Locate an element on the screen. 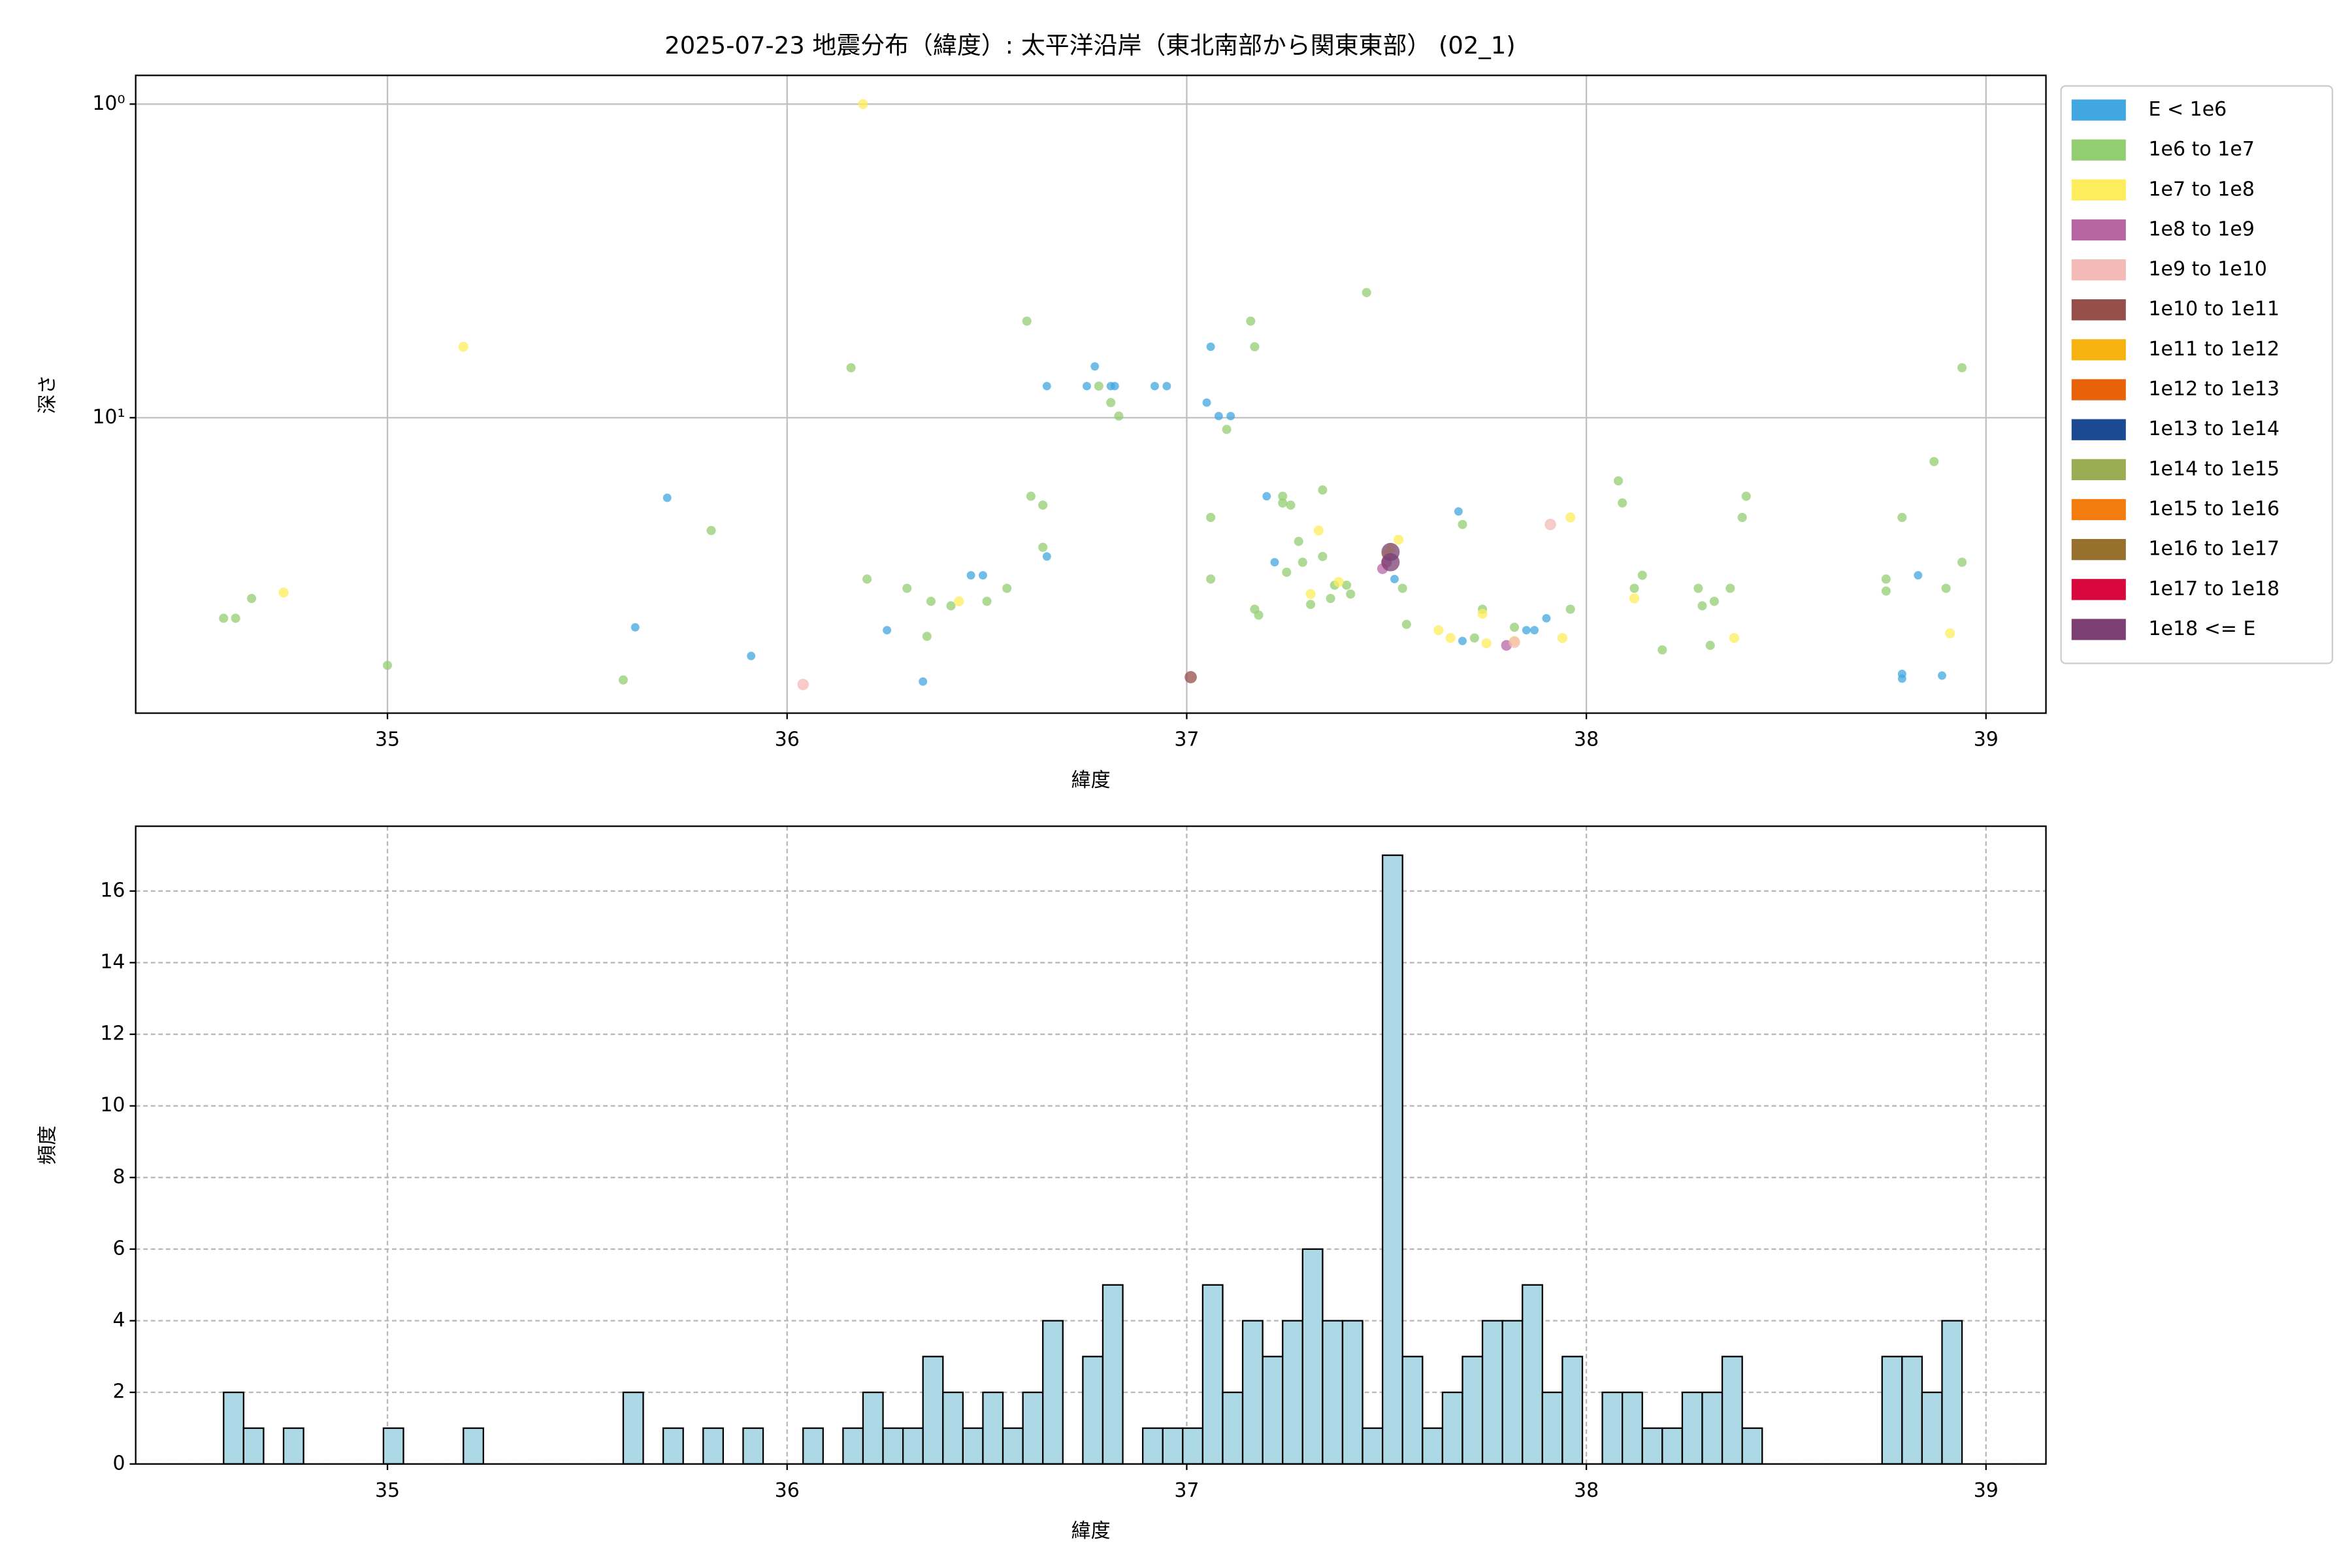 The width and height of the screenshot is (2352, 1568). legend-label: 1e8 to 1e9 is located at coordinates (2201, 229).